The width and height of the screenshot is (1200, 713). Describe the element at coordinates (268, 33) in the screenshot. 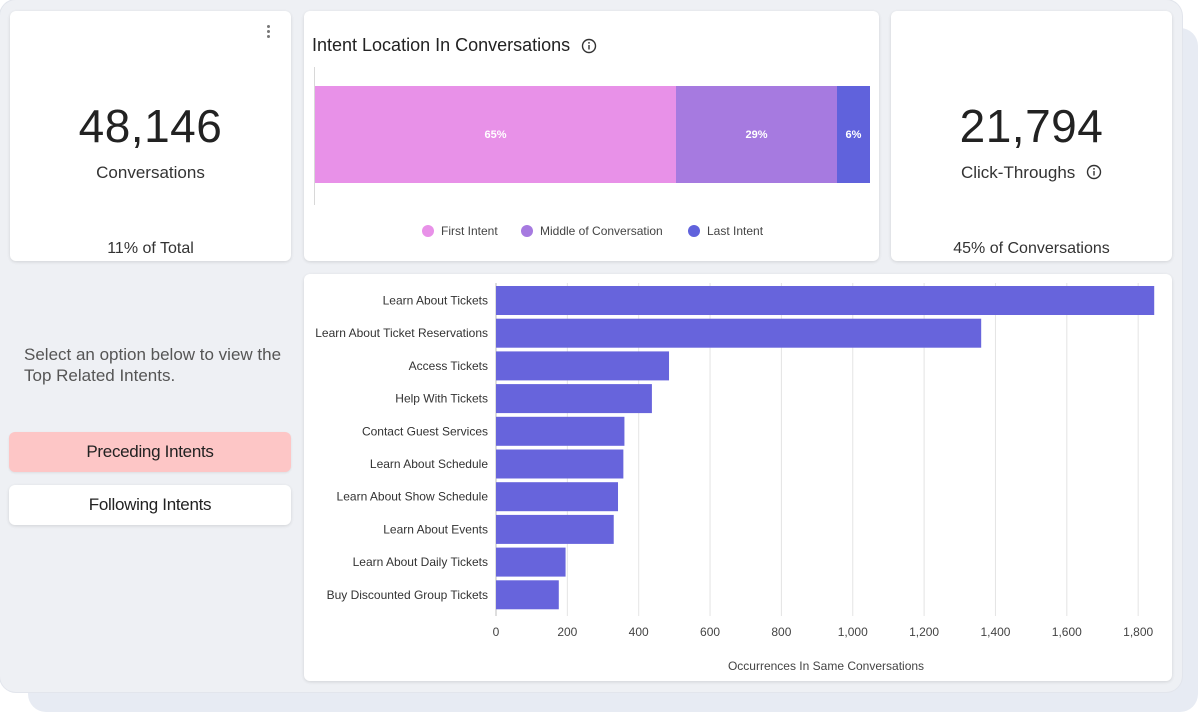

I see `more-options-icon` at that location.